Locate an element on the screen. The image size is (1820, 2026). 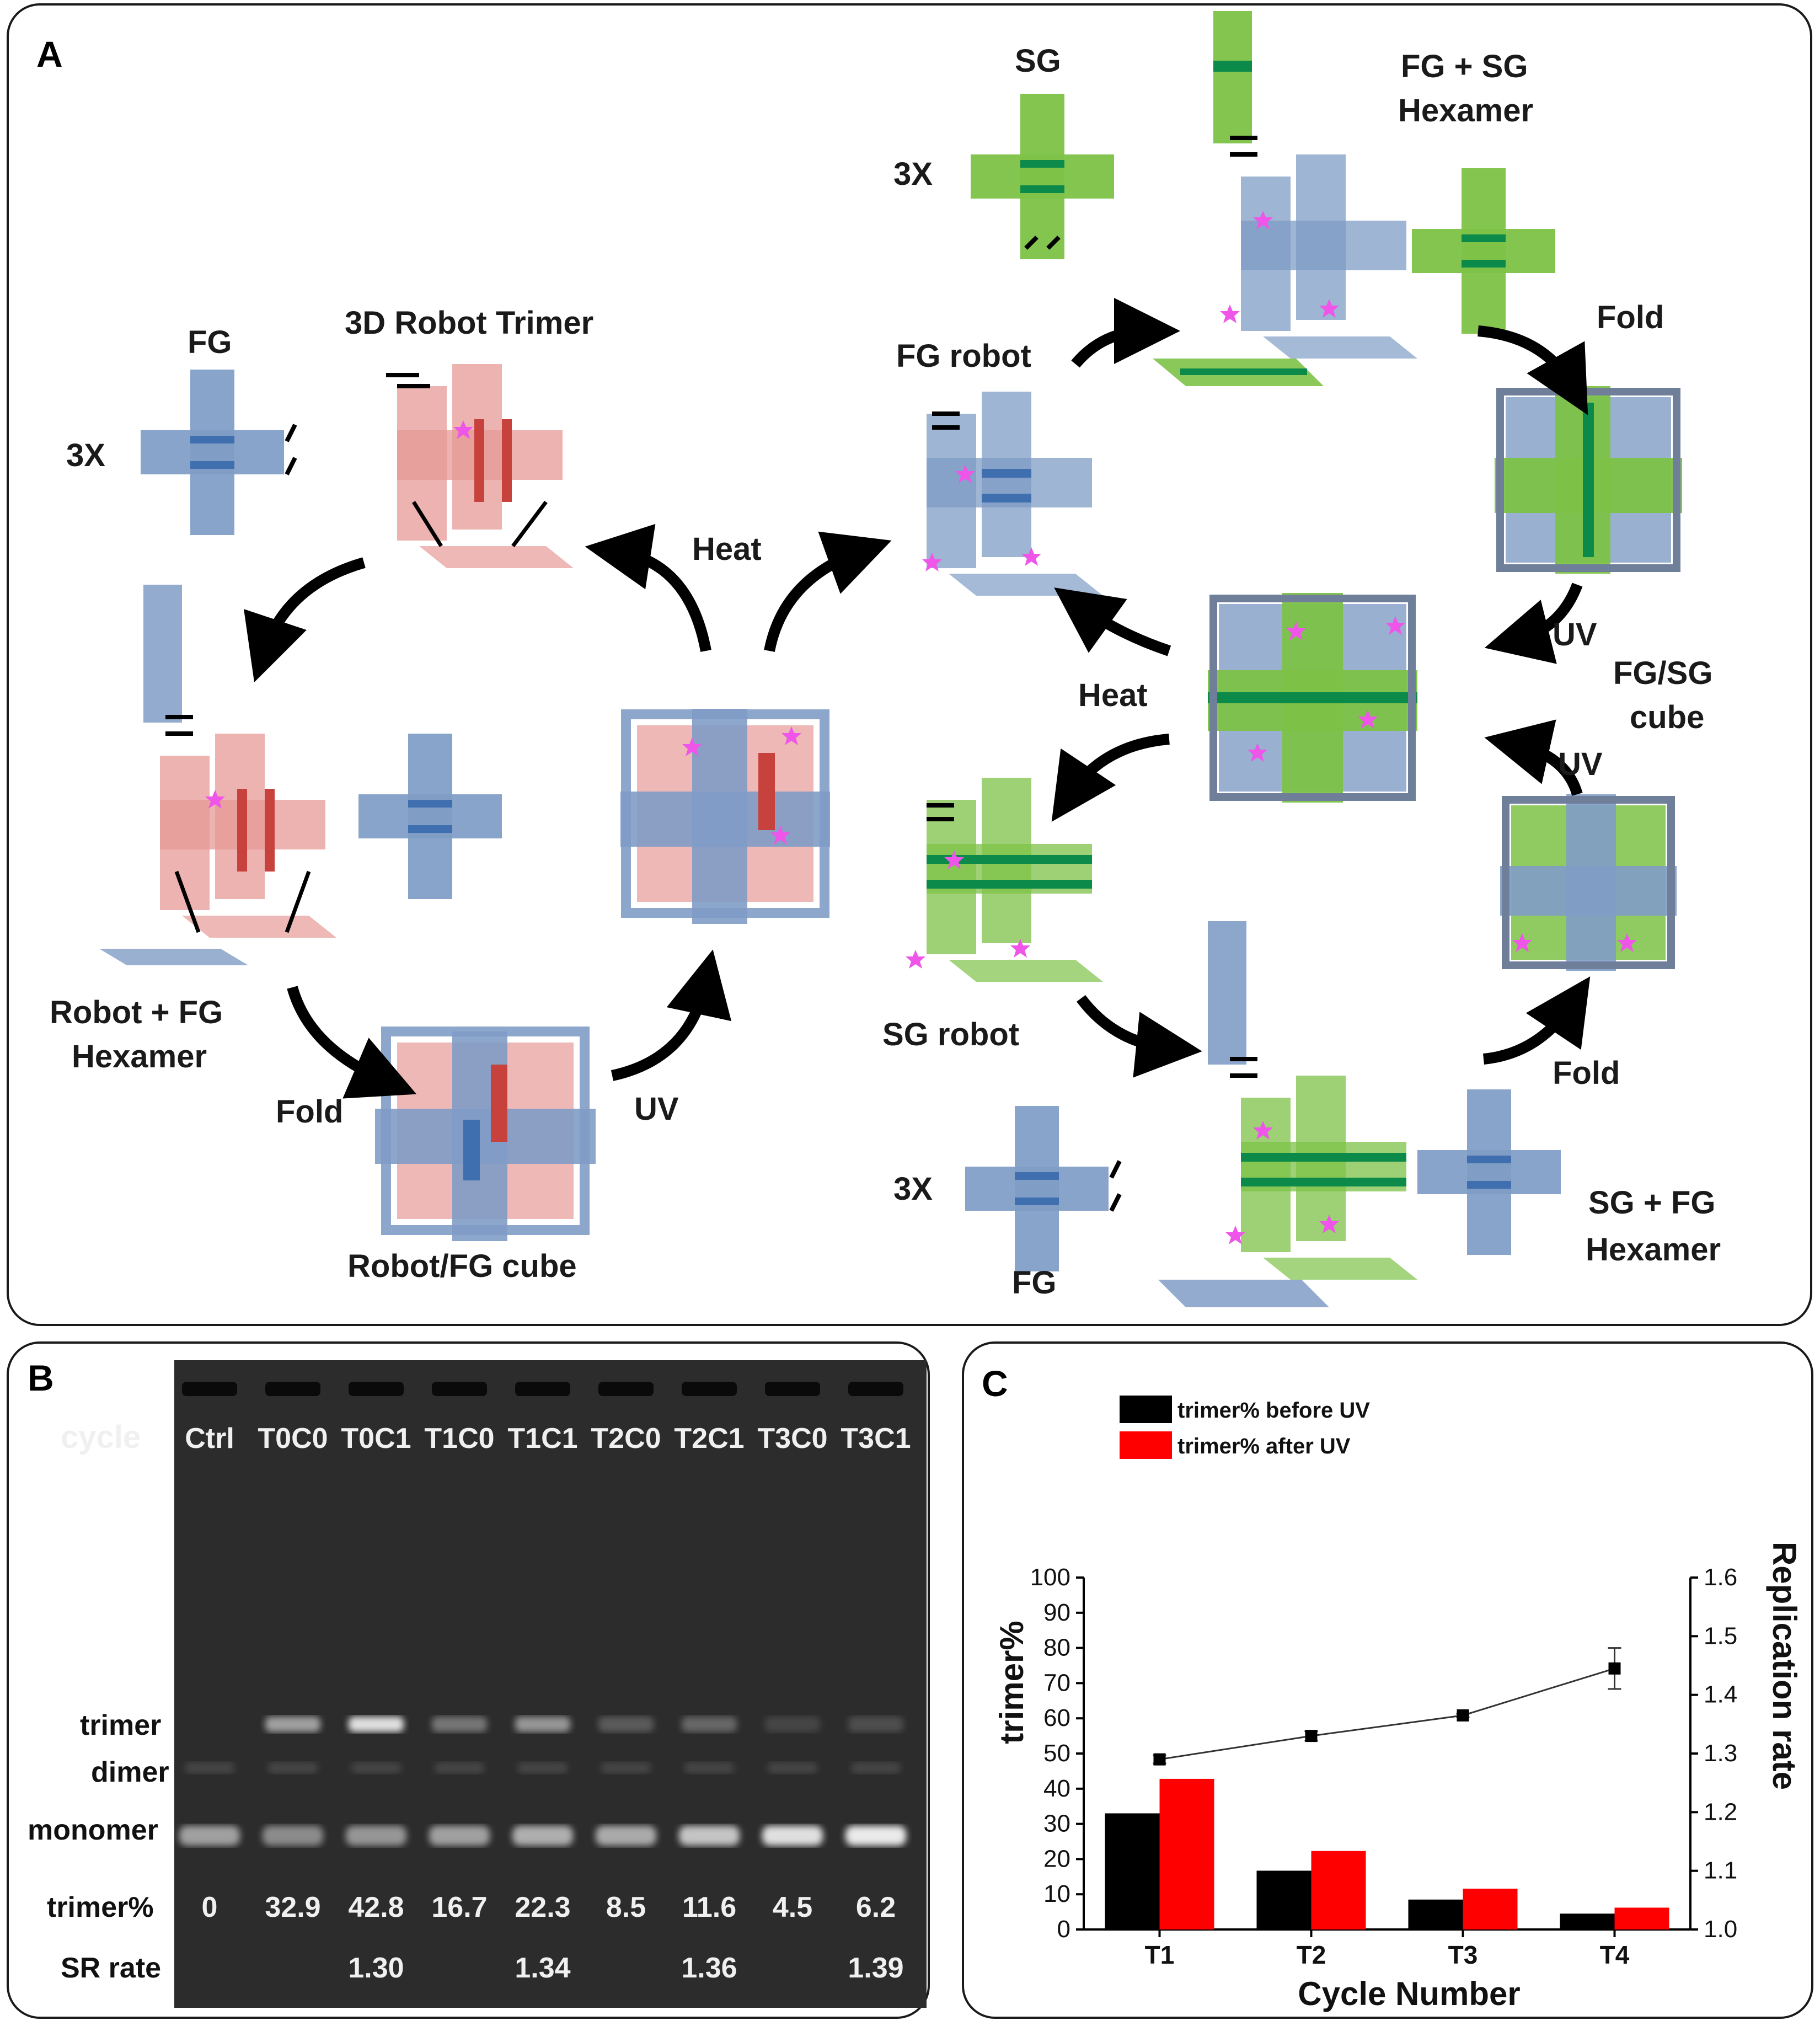
fold-bottom-right-label: Fold is located at coordinates (1586, 1073).